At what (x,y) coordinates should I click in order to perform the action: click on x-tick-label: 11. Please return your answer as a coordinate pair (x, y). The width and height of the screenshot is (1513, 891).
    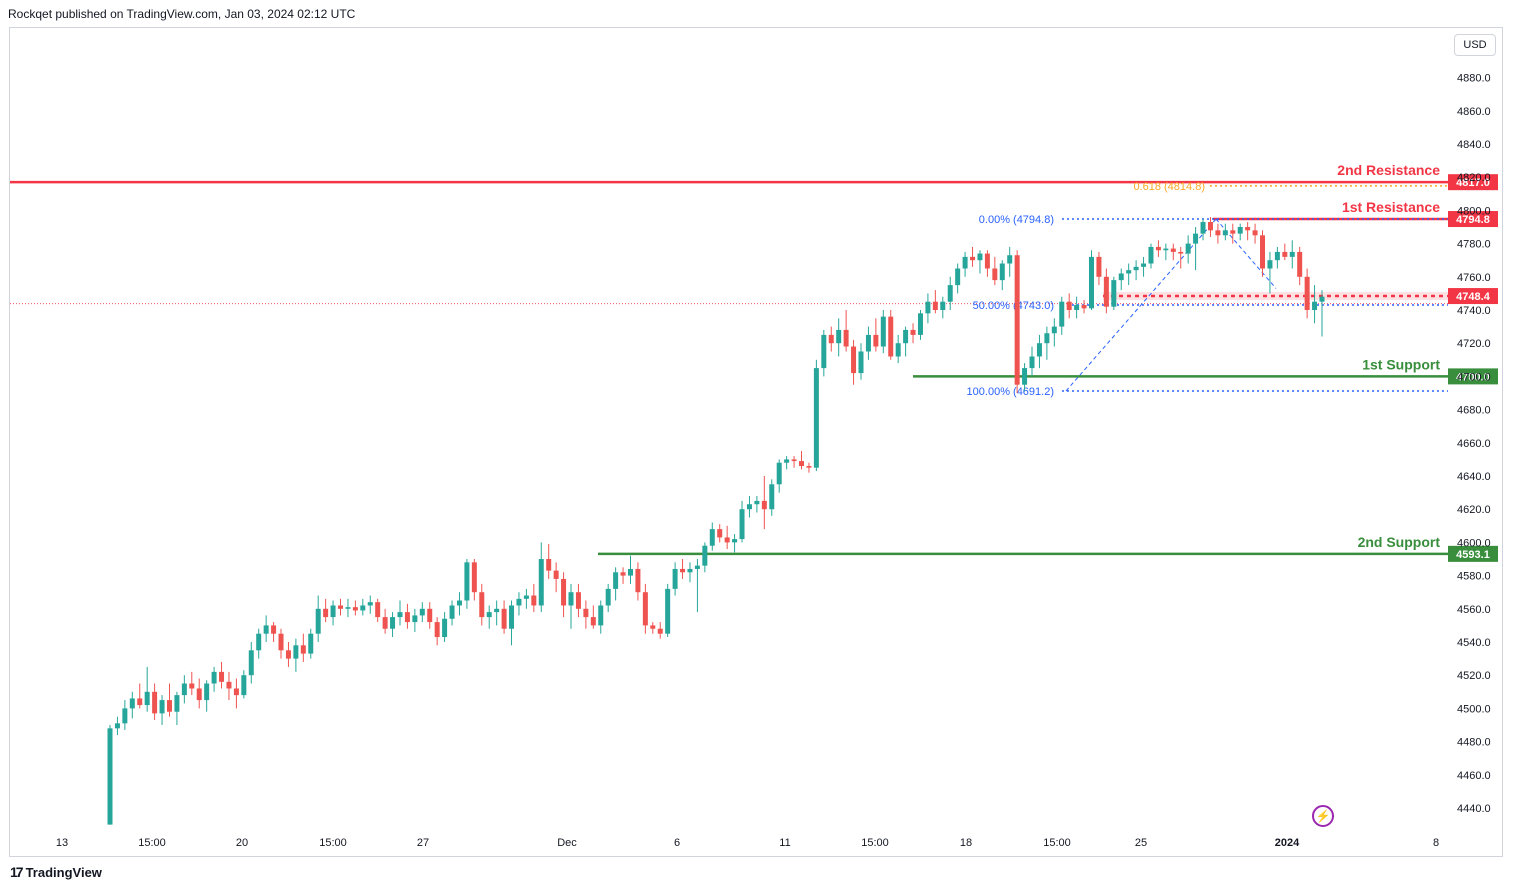
    Looking at the image, I should click on (784, 843).